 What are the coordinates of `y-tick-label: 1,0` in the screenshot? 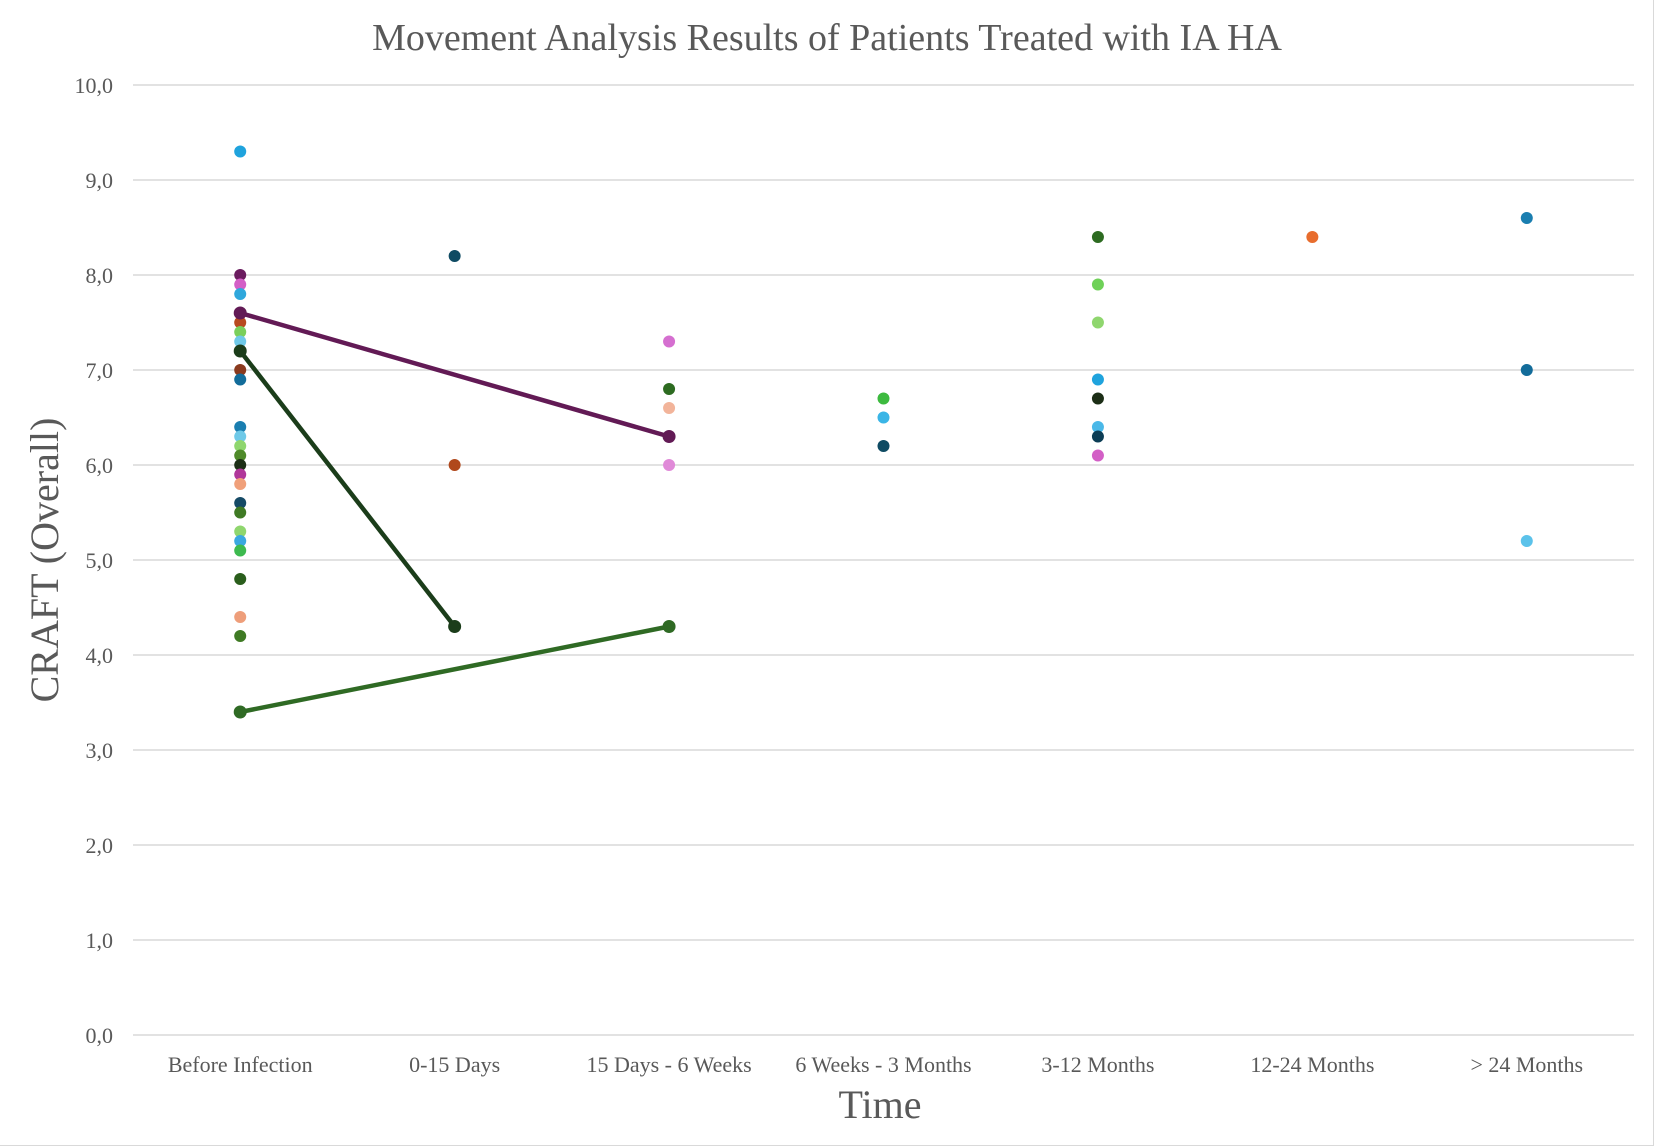 It's located at (100, 940).